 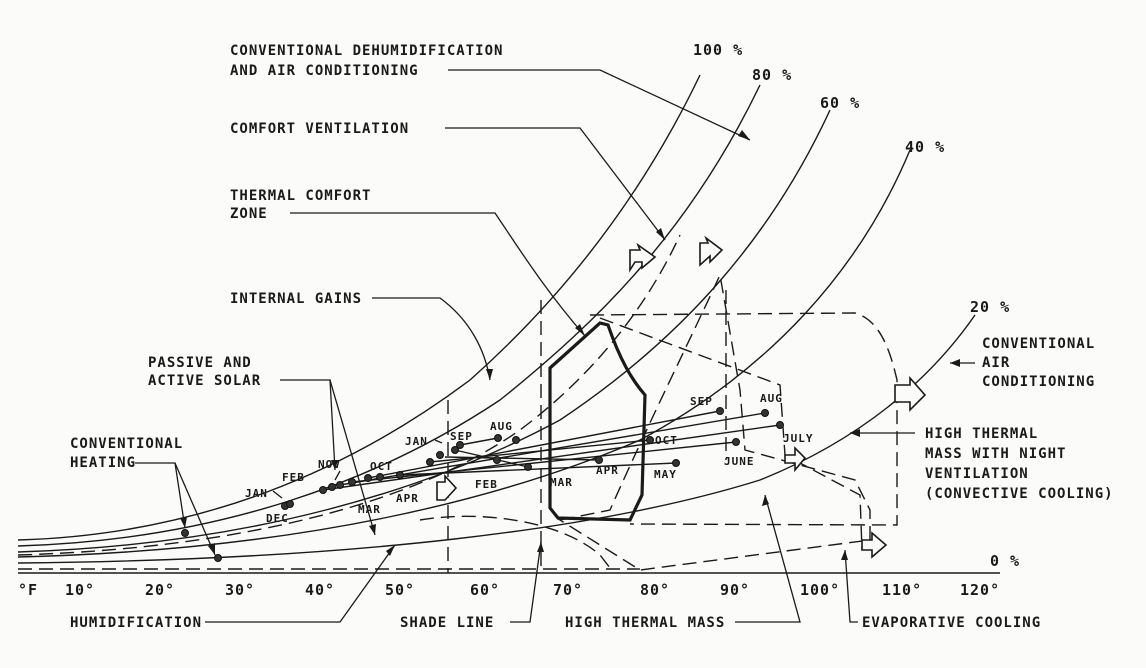 I want to click on leader-humidification, so click(x=300, y=583).